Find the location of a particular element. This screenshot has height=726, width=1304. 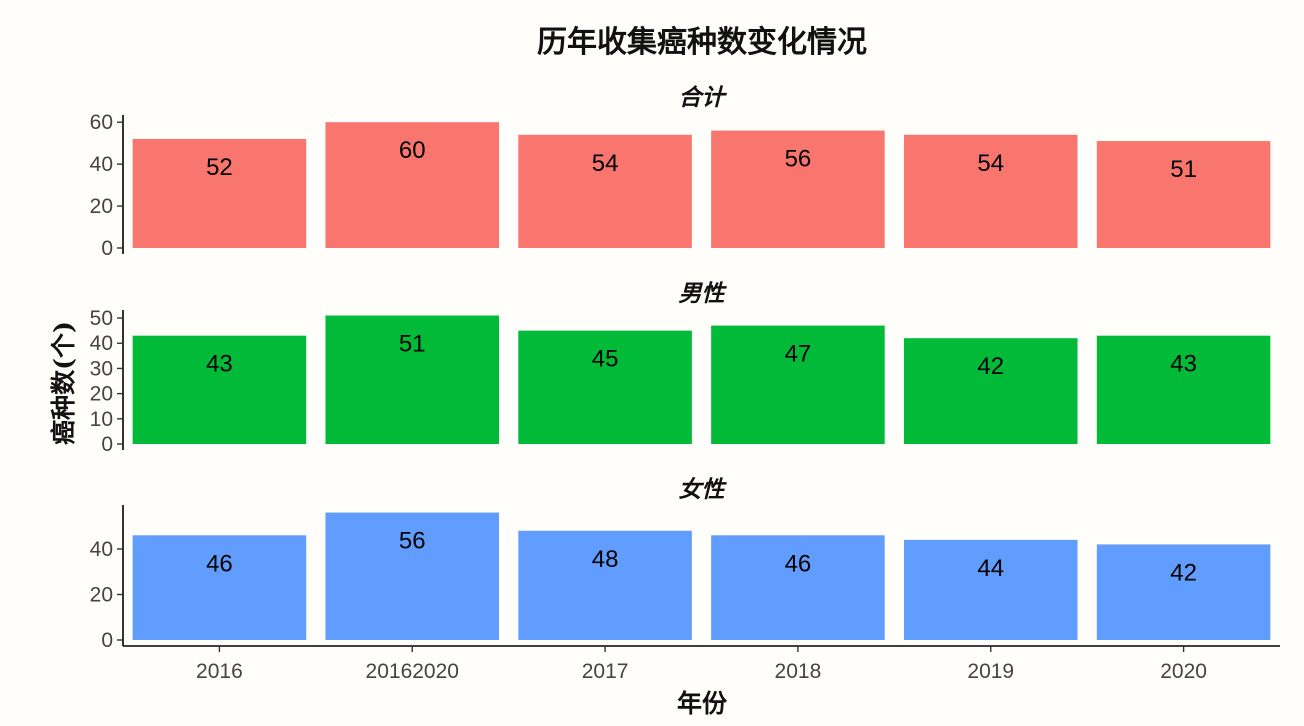

data-label: 60 is located at coordinates (412, 150).